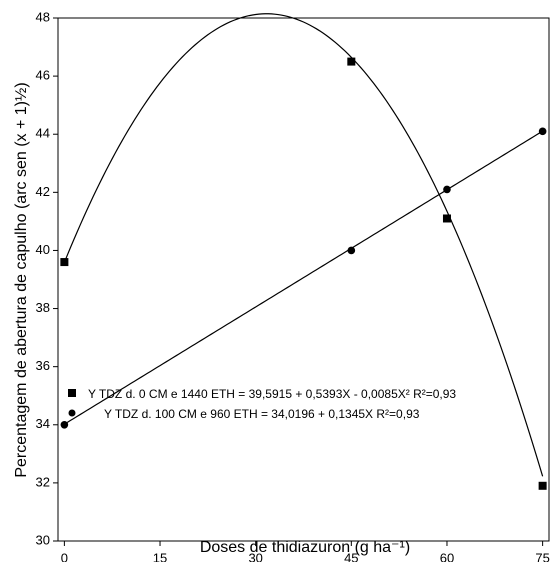 The height and width of the screenshot is (567, 555). Describe the element at coordinates (305, 547) in the screenshot. I see `x-axis-label: Doses de thidiazuron (g ha⁻¹)` at that location.